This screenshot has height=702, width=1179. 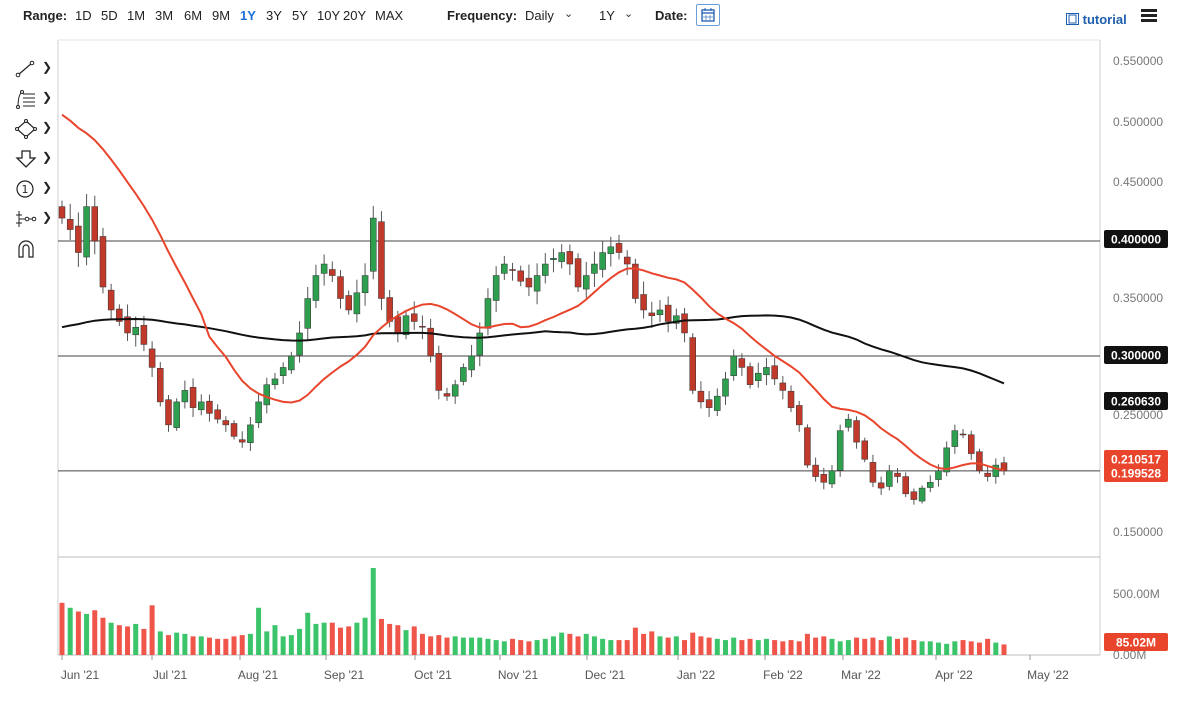 I want to click on period-chevron-down-icon: ⌄, so click(x=629, y=14).